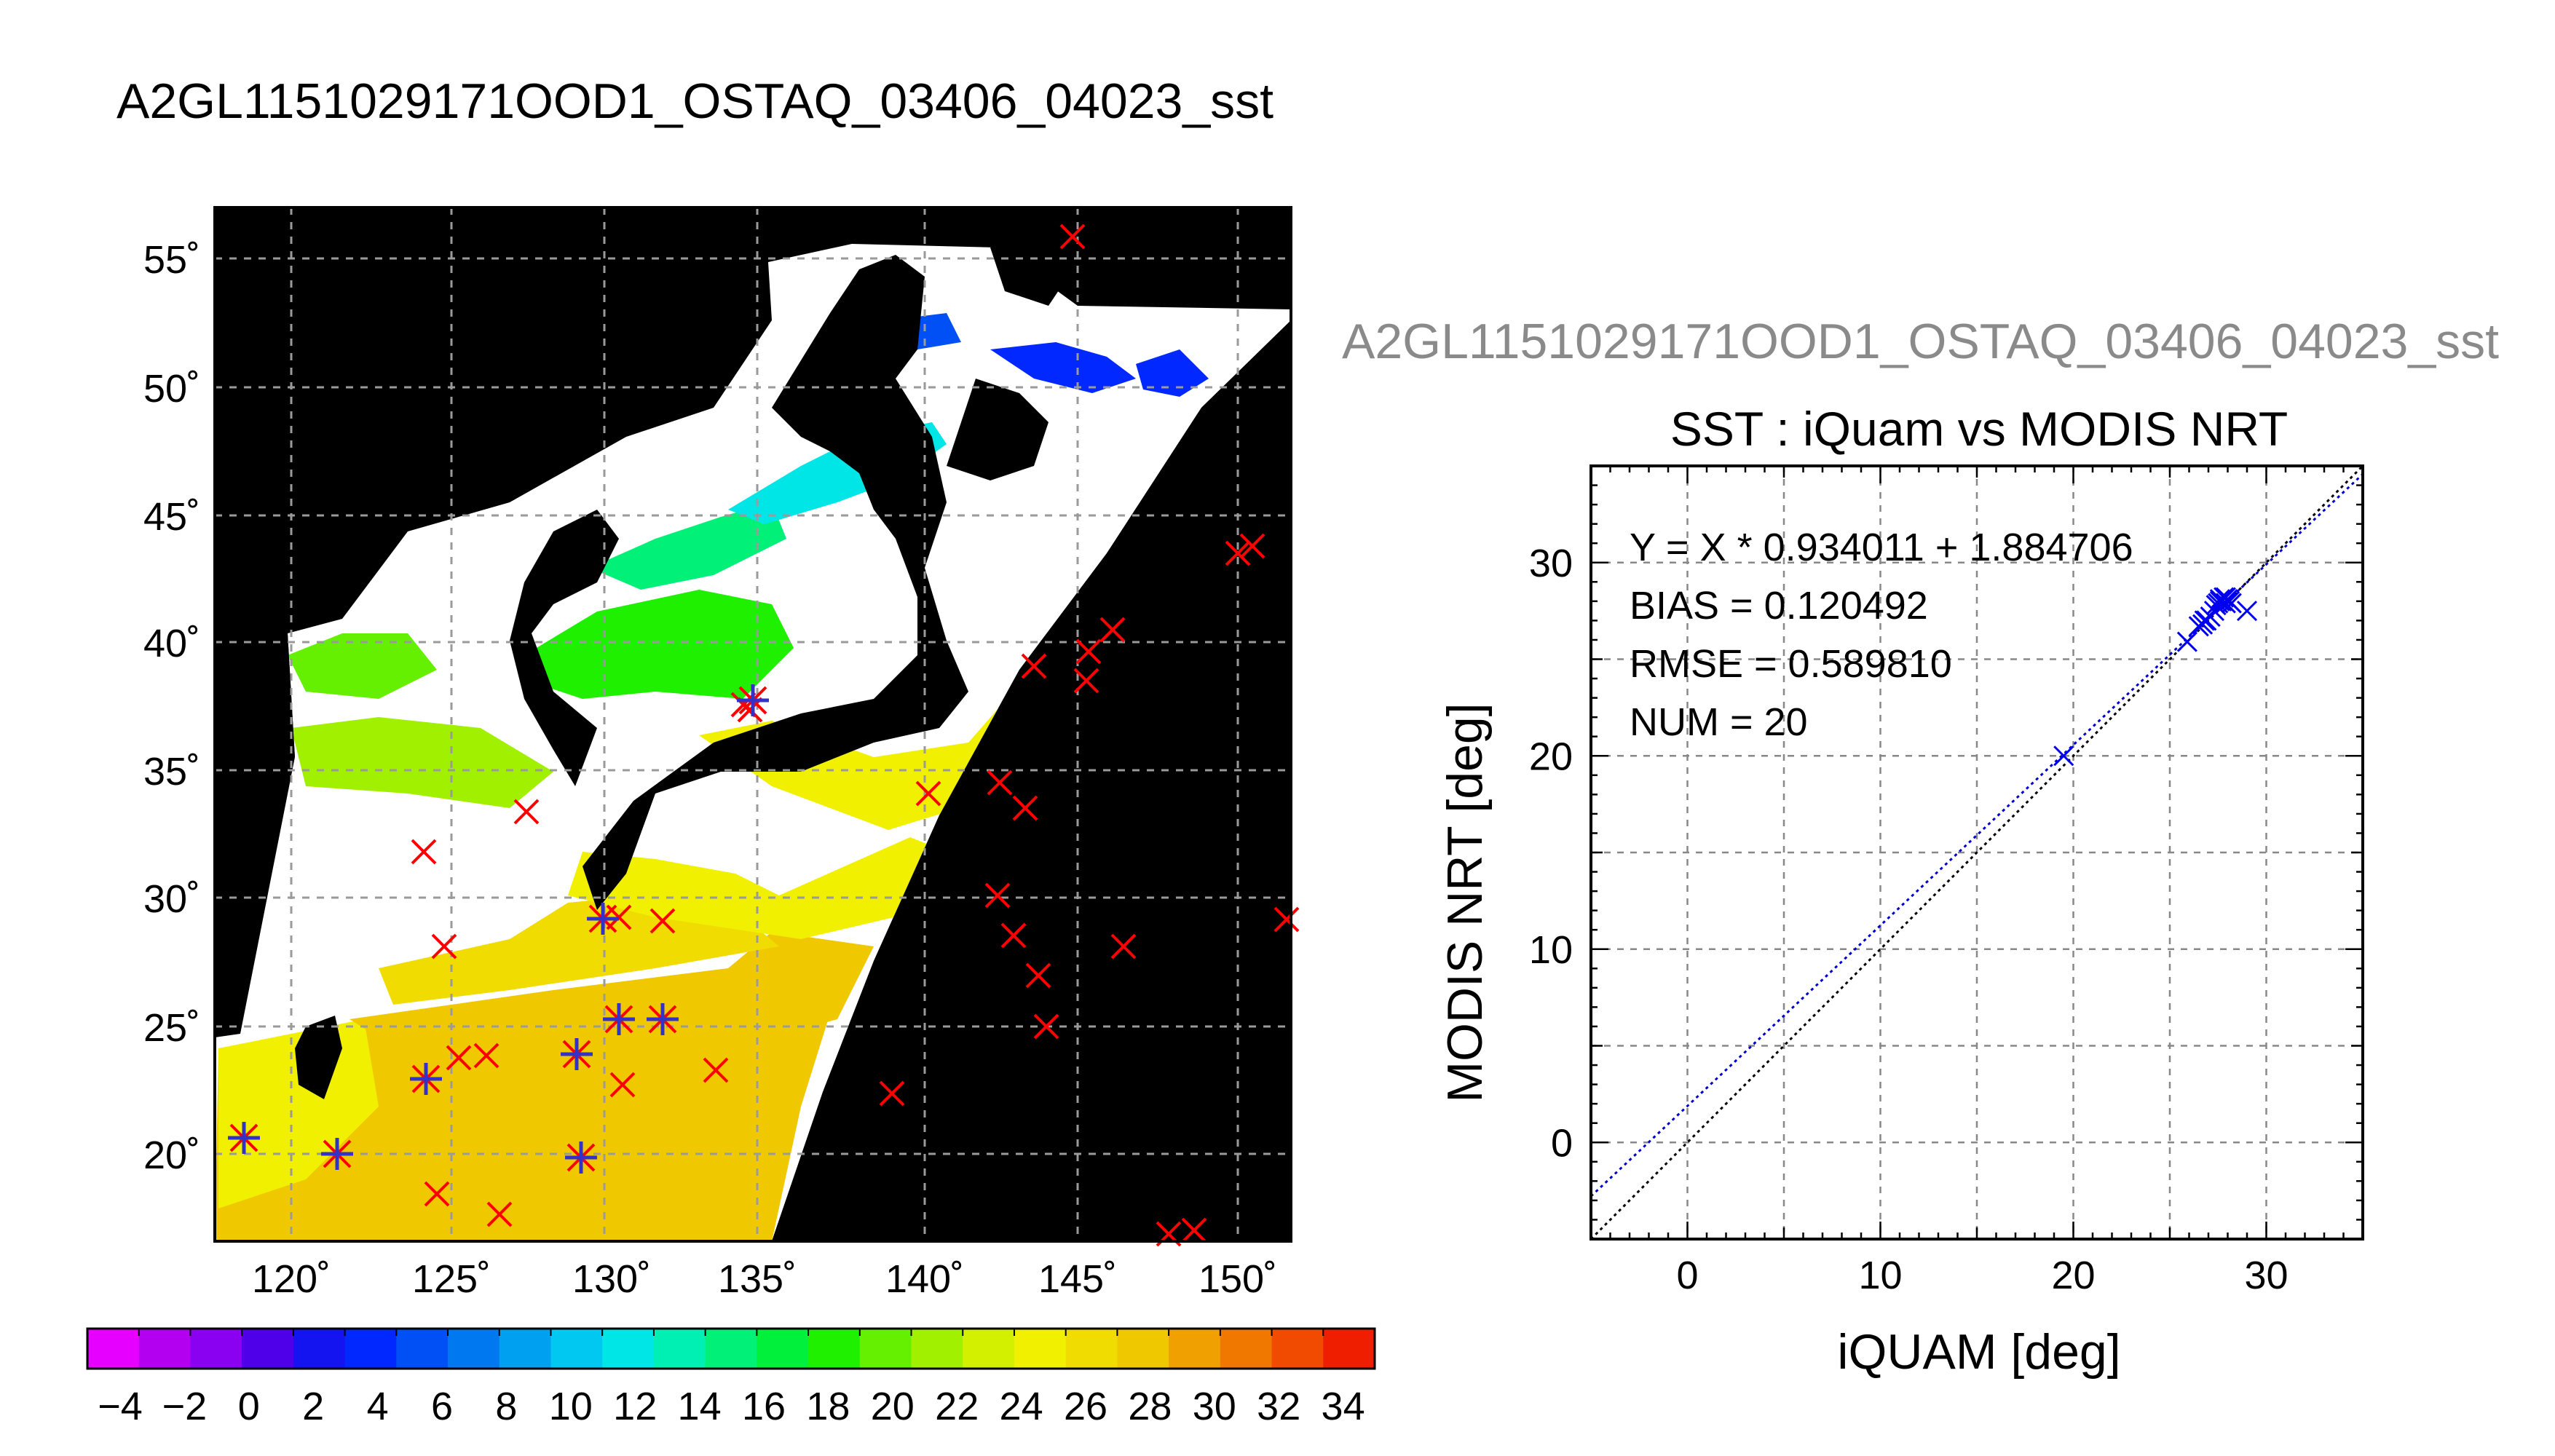 The width and height of the screenshot is (2555, 1456). Describe the element at coordinates (611, 1279) in the screenshot. I see `lon-tick-label: 130˚` at that location.